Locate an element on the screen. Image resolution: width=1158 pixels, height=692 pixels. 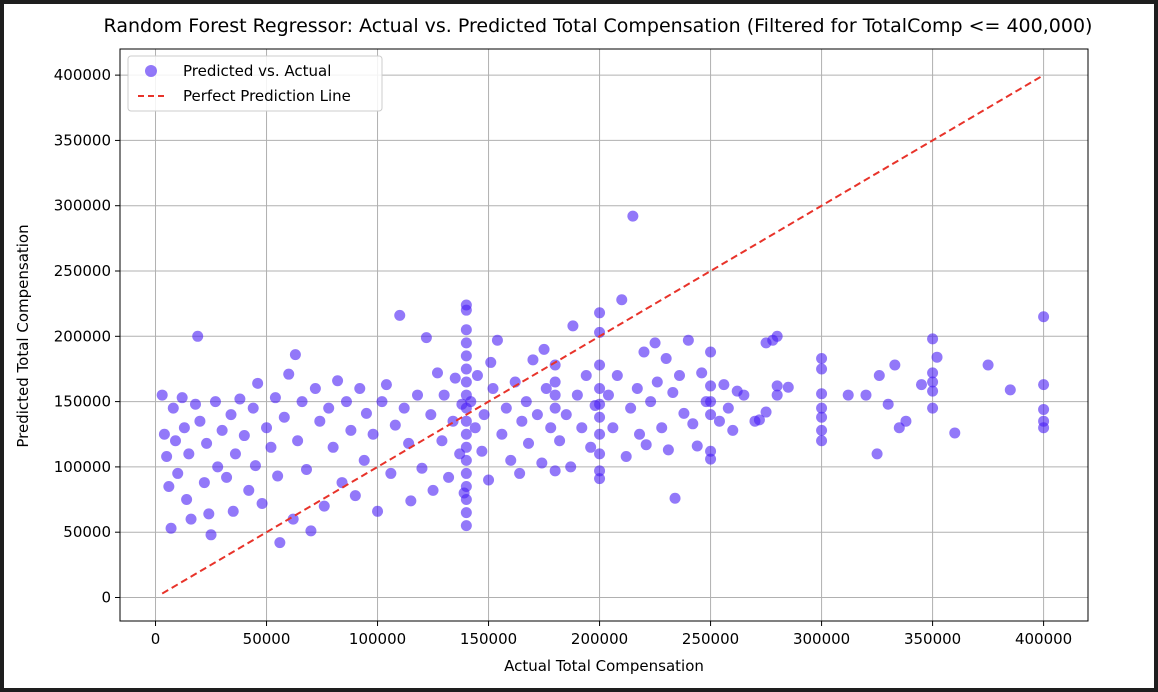
legend-label-line: Perfect Prediction Line is located at coordinates (267, 96).